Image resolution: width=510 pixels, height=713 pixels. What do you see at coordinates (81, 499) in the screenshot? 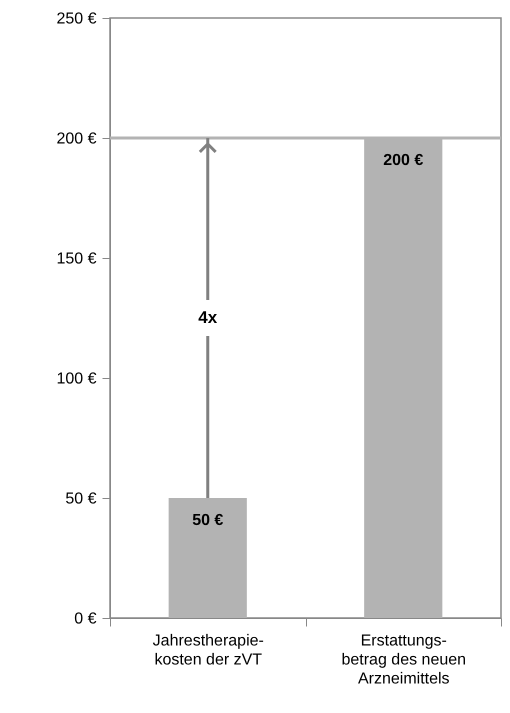
I see `y-tick-label: 50 €` at bounding box center [81, 499].